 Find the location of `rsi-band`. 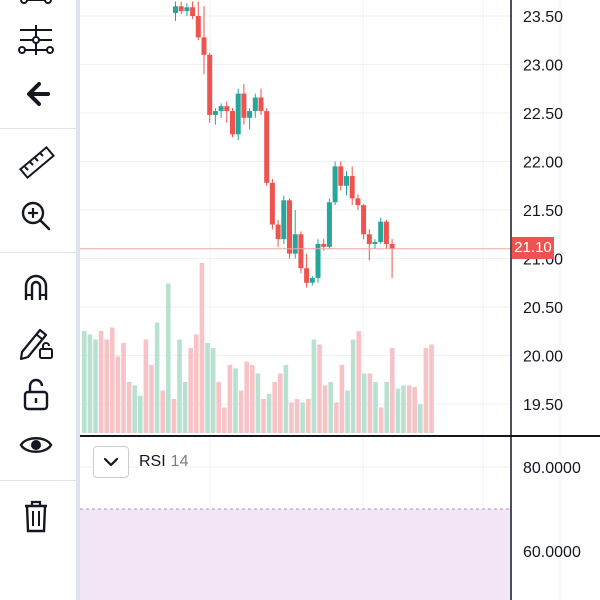

rsi-band is located at coordinates (295, 554).